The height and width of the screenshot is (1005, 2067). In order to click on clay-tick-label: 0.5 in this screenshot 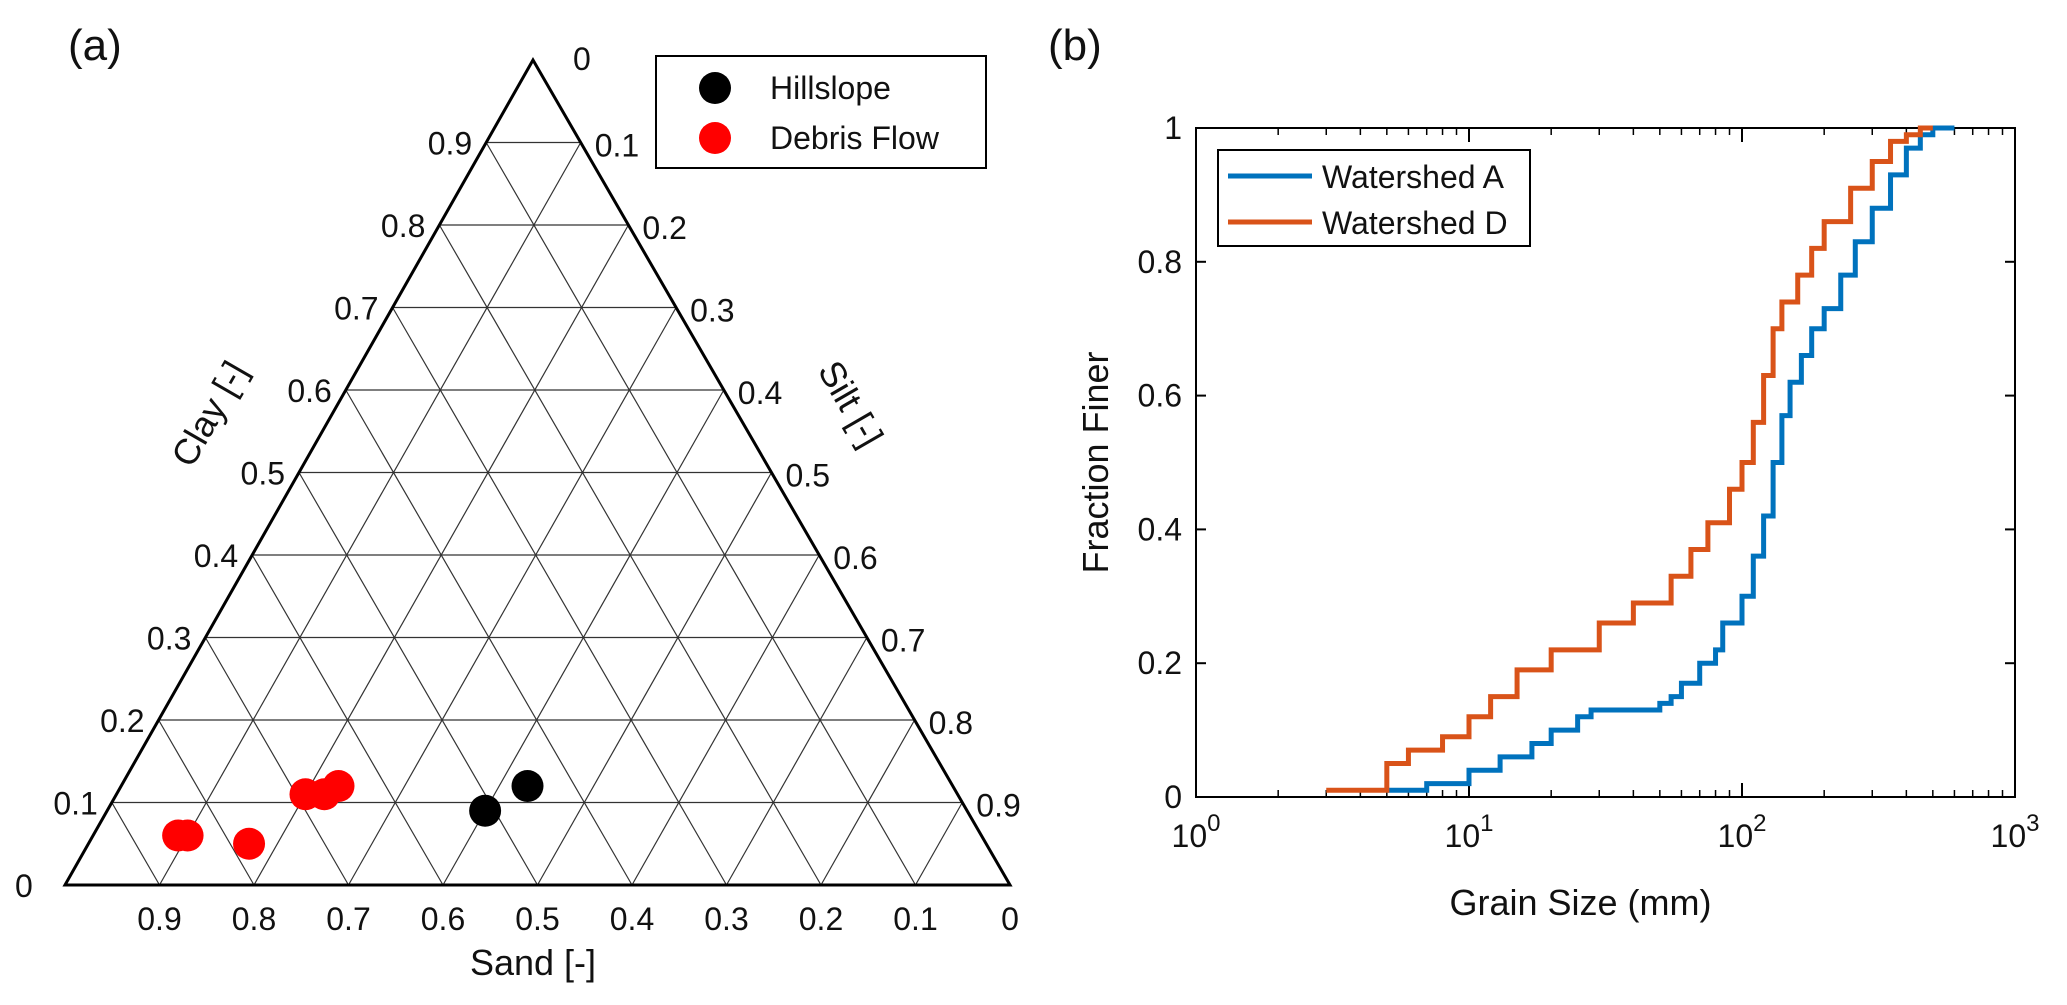, I will do `click(263, 474)`.